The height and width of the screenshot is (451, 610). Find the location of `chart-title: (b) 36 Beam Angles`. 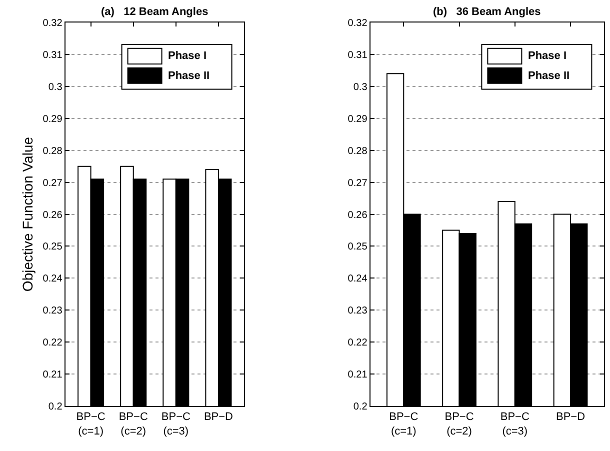

chart-title: (b) 36 Beam Angles is located at coordinates (487, 12).